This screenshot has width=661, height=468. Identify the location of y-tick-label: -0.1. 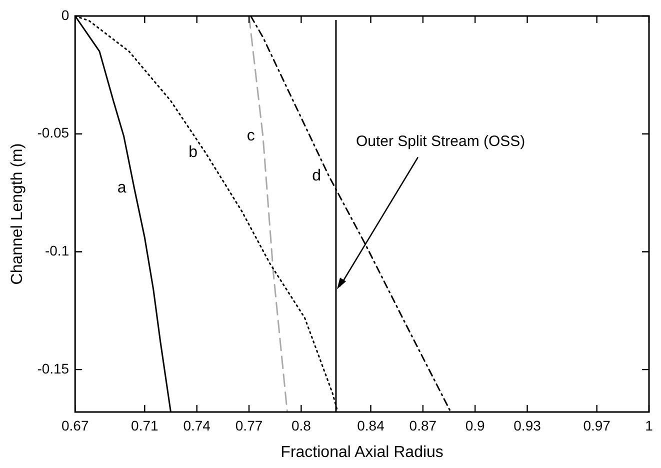
(57, 250).